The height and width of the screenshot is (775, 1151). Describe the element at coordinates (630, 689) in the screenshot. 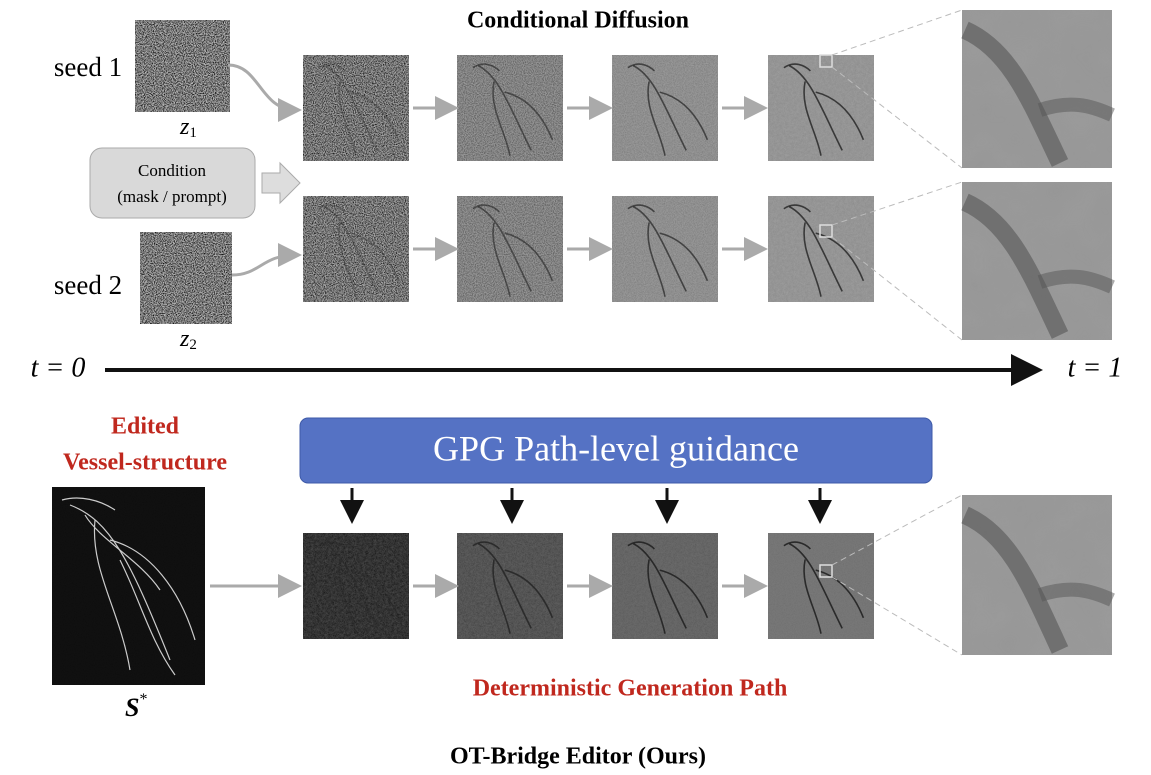

I see `path-label: Deterministic Generation Path` at that location.